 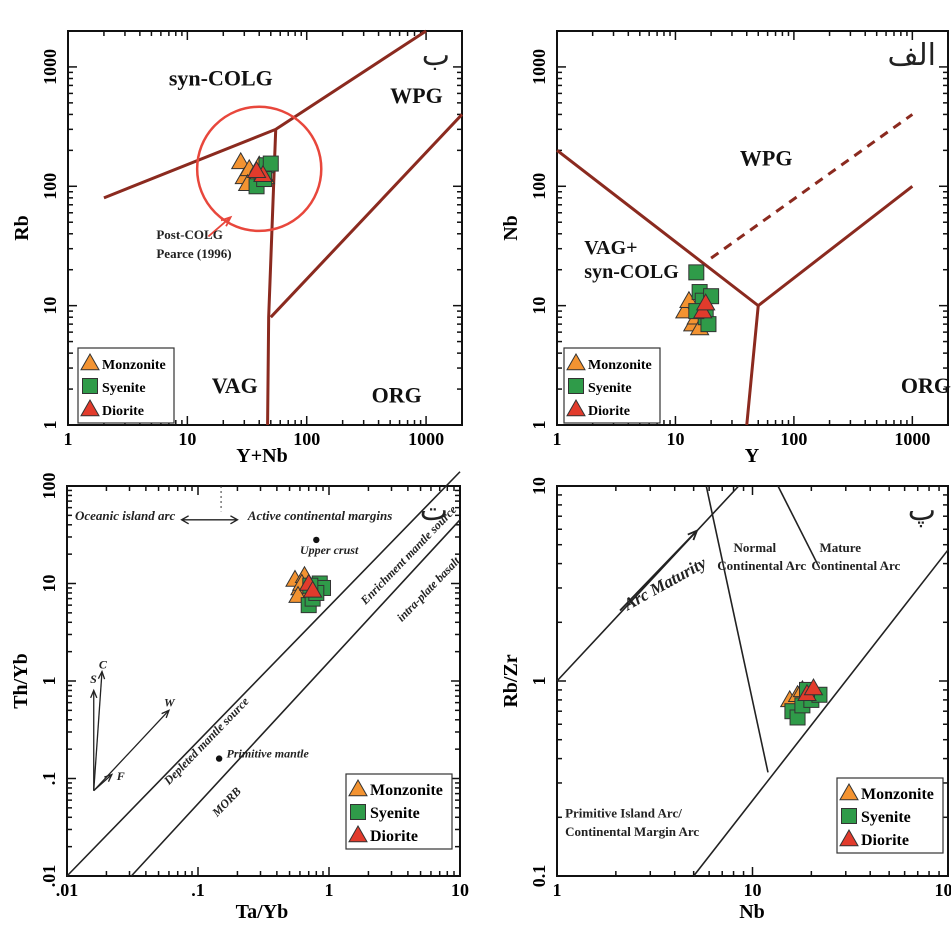 What do you see at coordinates (911, 55) in the screenshot?
I see `panel-letter: الف` at bounding box center [911, 55].